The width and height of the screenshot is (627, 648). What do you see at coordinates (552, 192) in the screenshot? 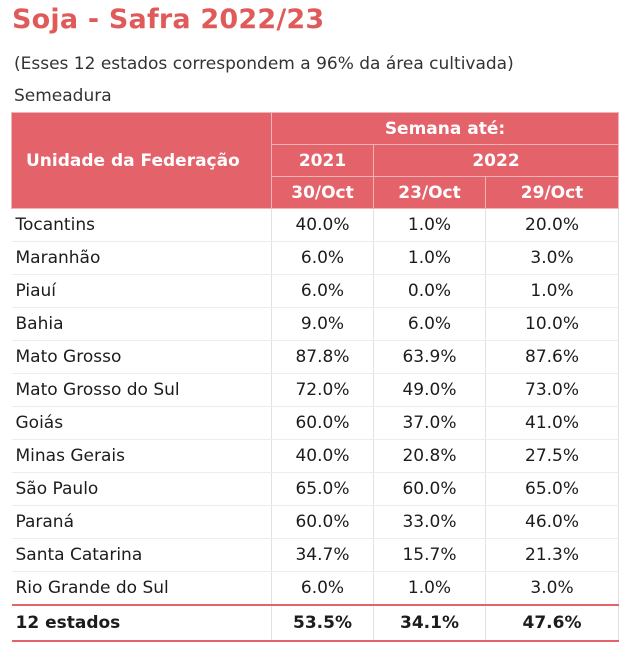
I see `date-header: 29/Oct` at bounding box center [552, 192].